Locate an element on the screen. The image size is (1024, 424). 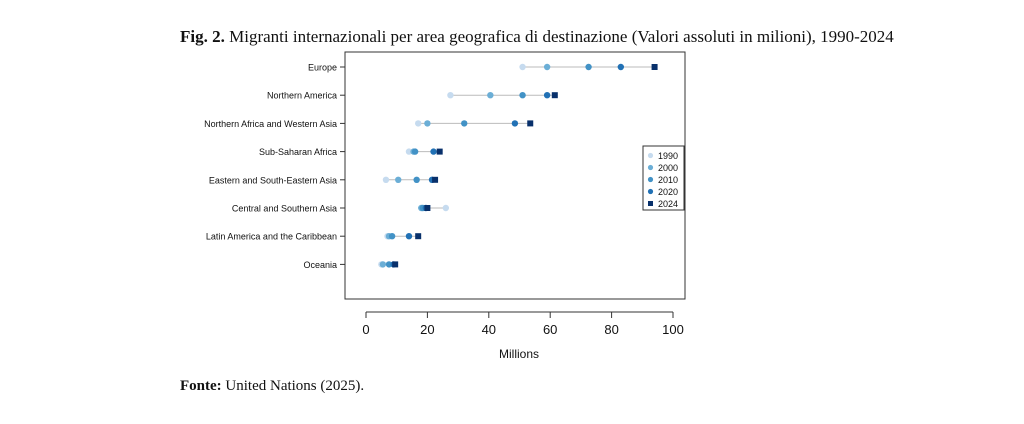
source-note: Fonte: United Nations (2025). is located at coordinates (272, 386).